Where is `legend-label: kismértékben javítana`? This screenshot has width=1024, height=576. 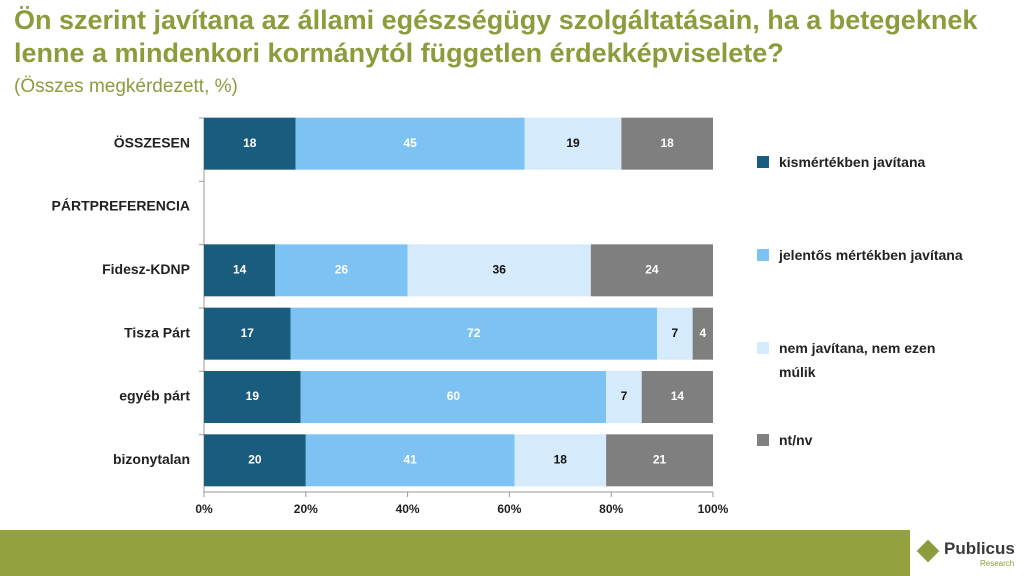 legend-label: kismértékben javítana is located at coordinates (852, 162).